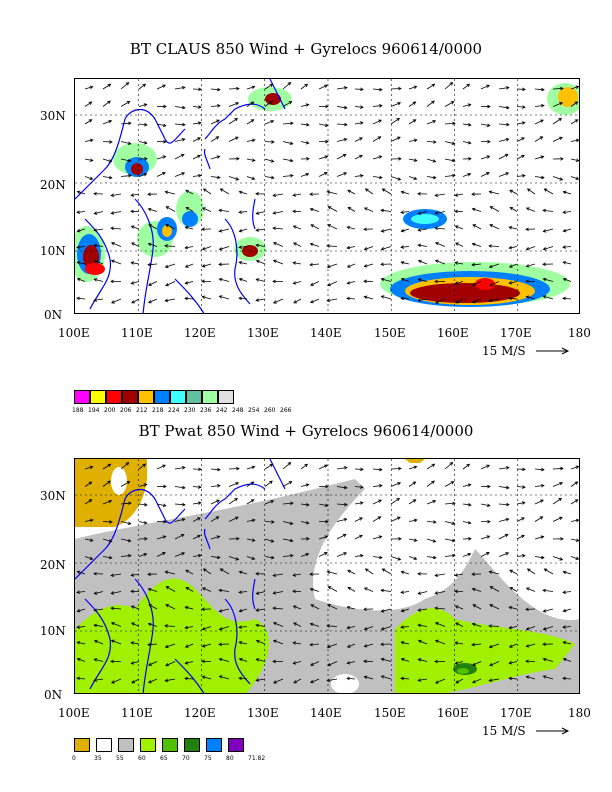  Describe the element at coordinates (53, 116) in the screenshot. I see `top-y-tick-3: 30N` at that location.